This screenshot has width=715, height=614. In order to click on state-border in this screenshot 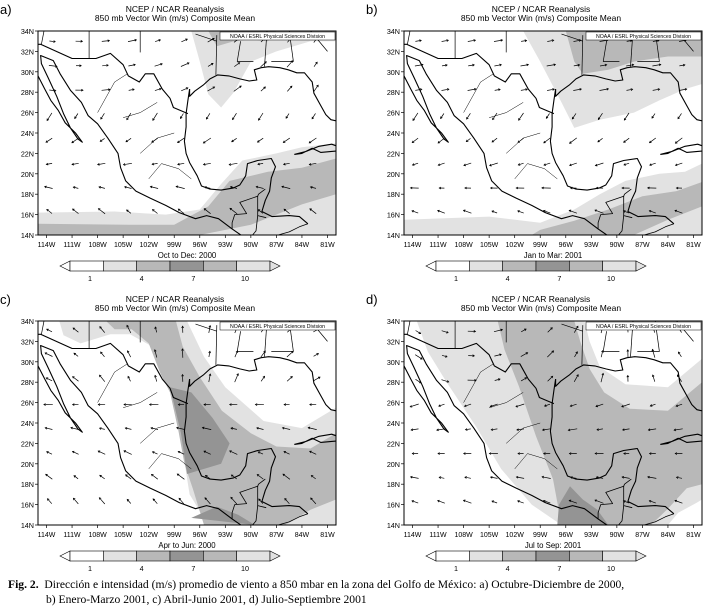, I will do `click(206, 327)`.